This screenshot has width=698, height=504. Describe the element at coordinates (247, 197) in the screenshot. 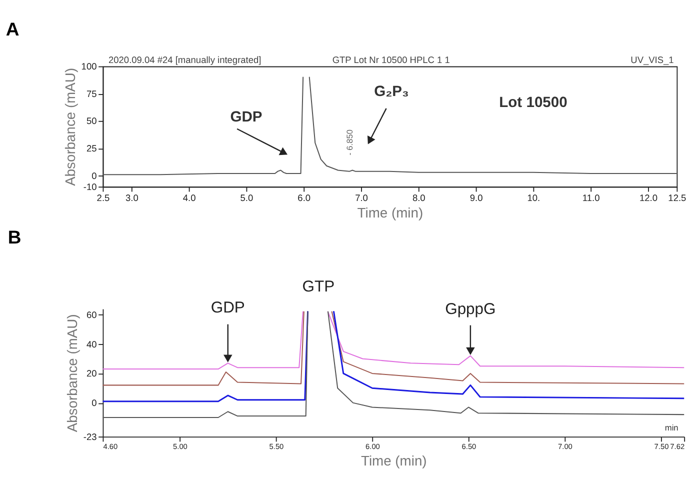

I see `x-tick-label: 5.0` at that location.